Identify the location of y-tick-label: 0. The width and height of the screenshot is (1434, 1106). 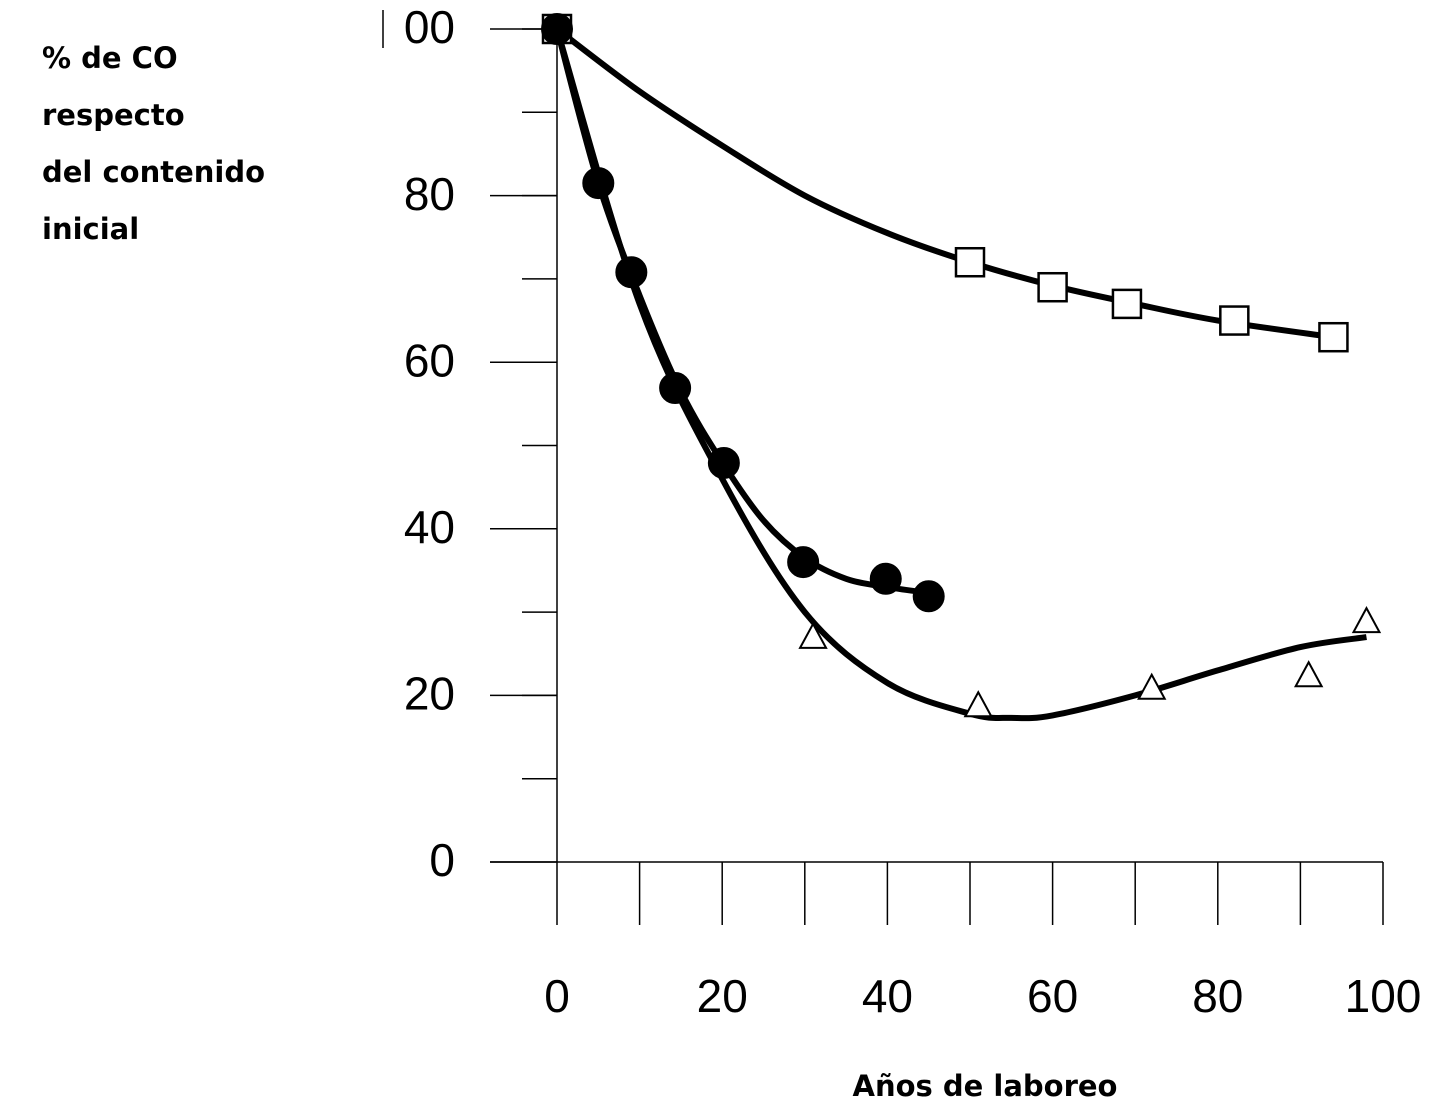
(442, 860).